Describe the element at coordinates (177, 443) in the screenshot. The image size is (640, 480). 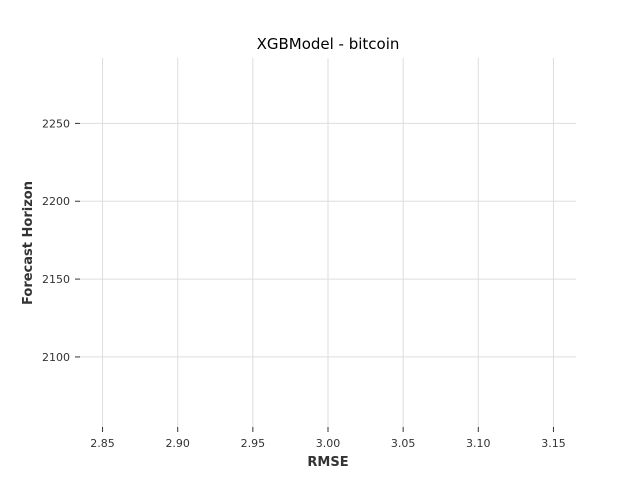
I see `x-tick-label: 2.90` at that location.